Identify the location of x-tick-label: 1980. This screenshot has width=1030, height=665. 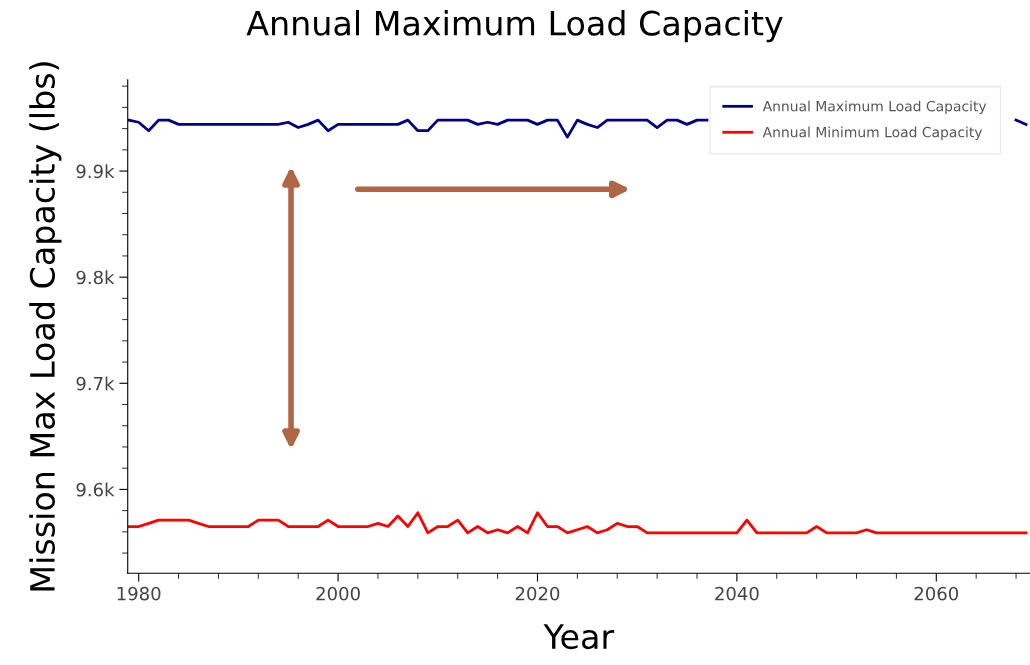
(139, 593).